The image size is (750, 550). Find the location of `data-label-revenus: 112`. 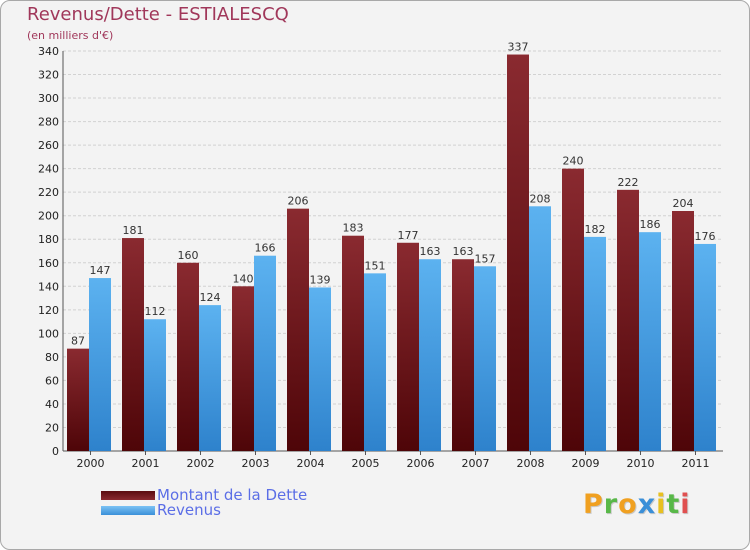

data-label-revenus: 112 is located at coordinates (155, 311).